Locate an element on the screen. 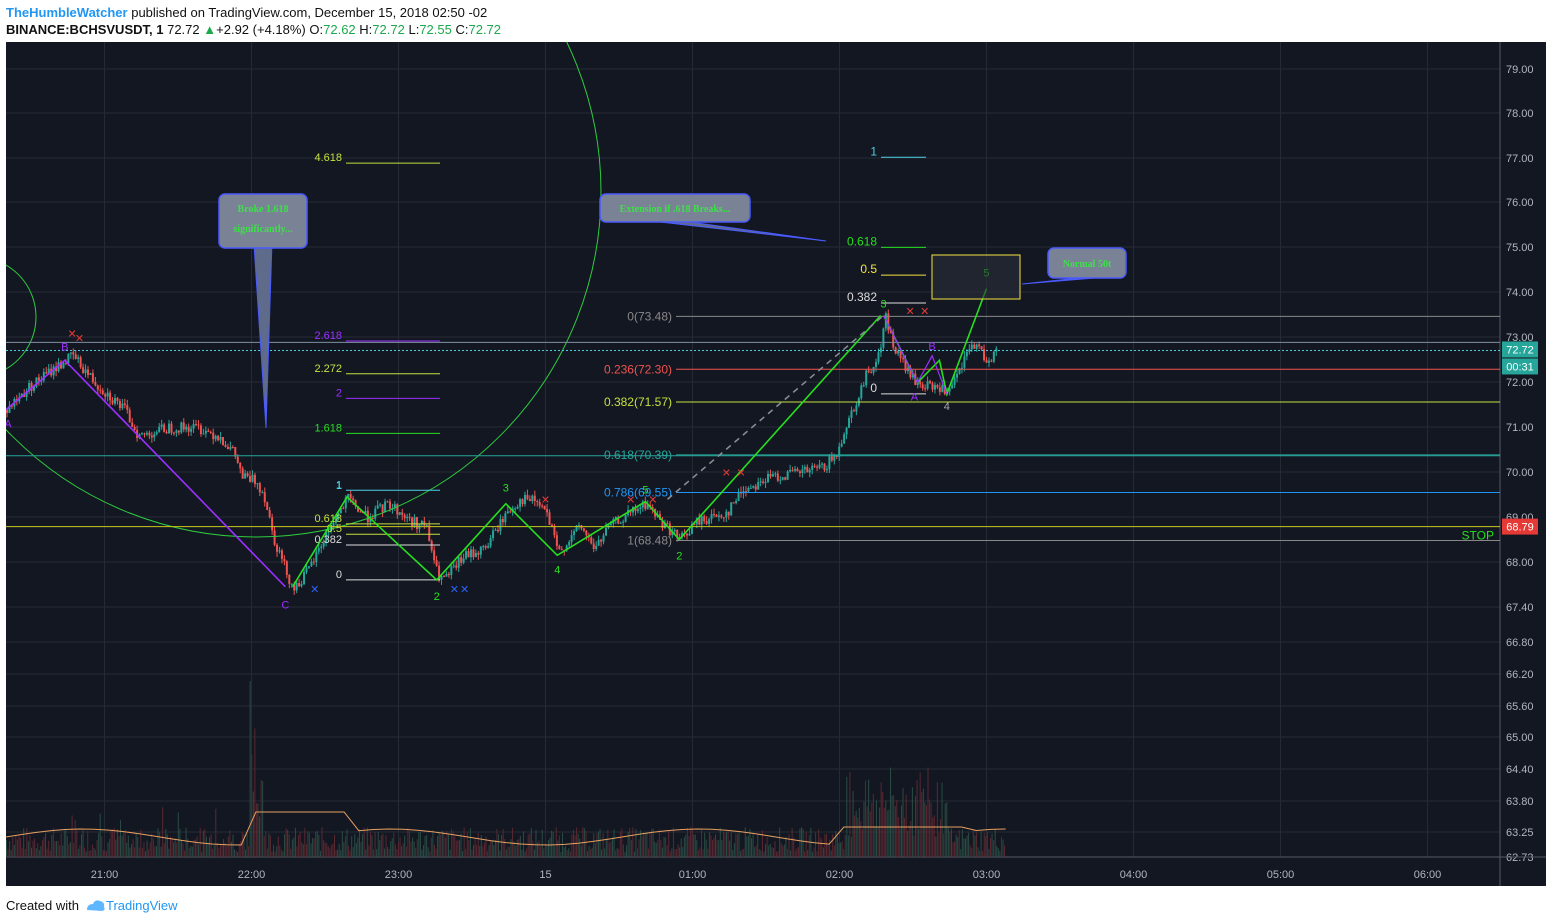 This screenshot has height=922, width=1551. author-link: TheHumbleWatcher is located at coordinates (67, 12).